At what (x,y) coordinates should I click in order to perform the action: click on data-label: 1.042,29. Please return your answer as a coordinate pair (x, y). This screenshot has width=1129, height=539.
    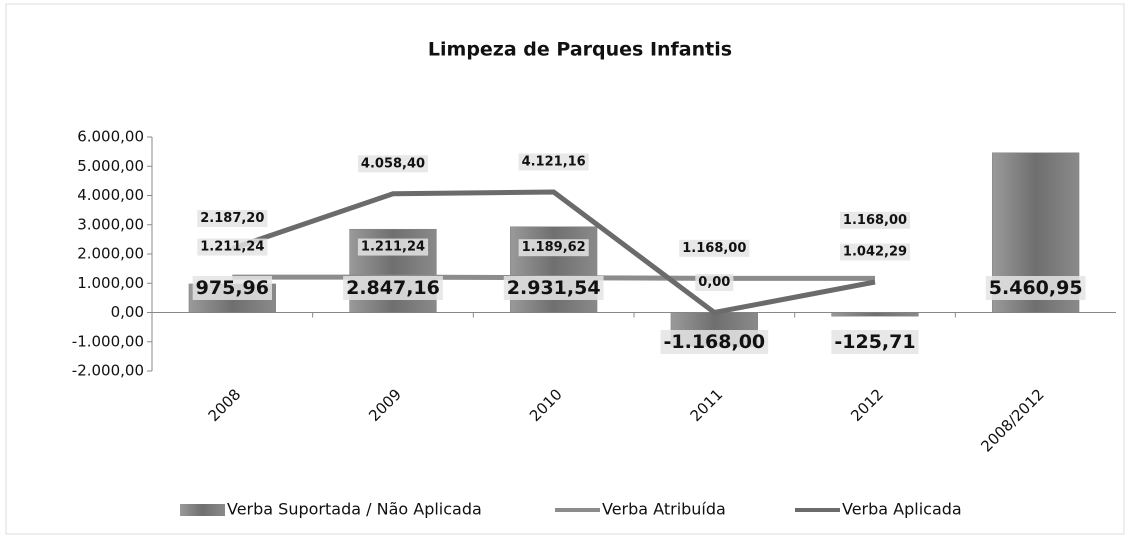
    Looking at the image, I should click on (875, 252).